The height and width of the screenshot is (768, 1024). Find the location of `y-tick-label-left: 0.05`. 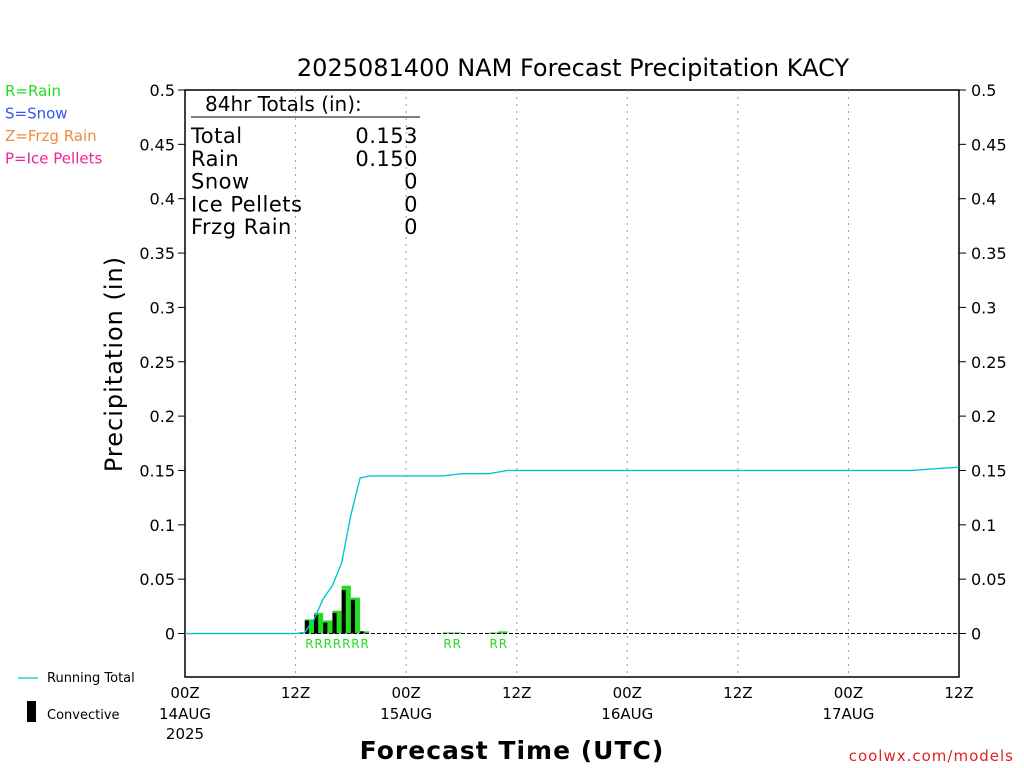

y-tick-label-left: 0.05 is located at coordinates (157, 579).